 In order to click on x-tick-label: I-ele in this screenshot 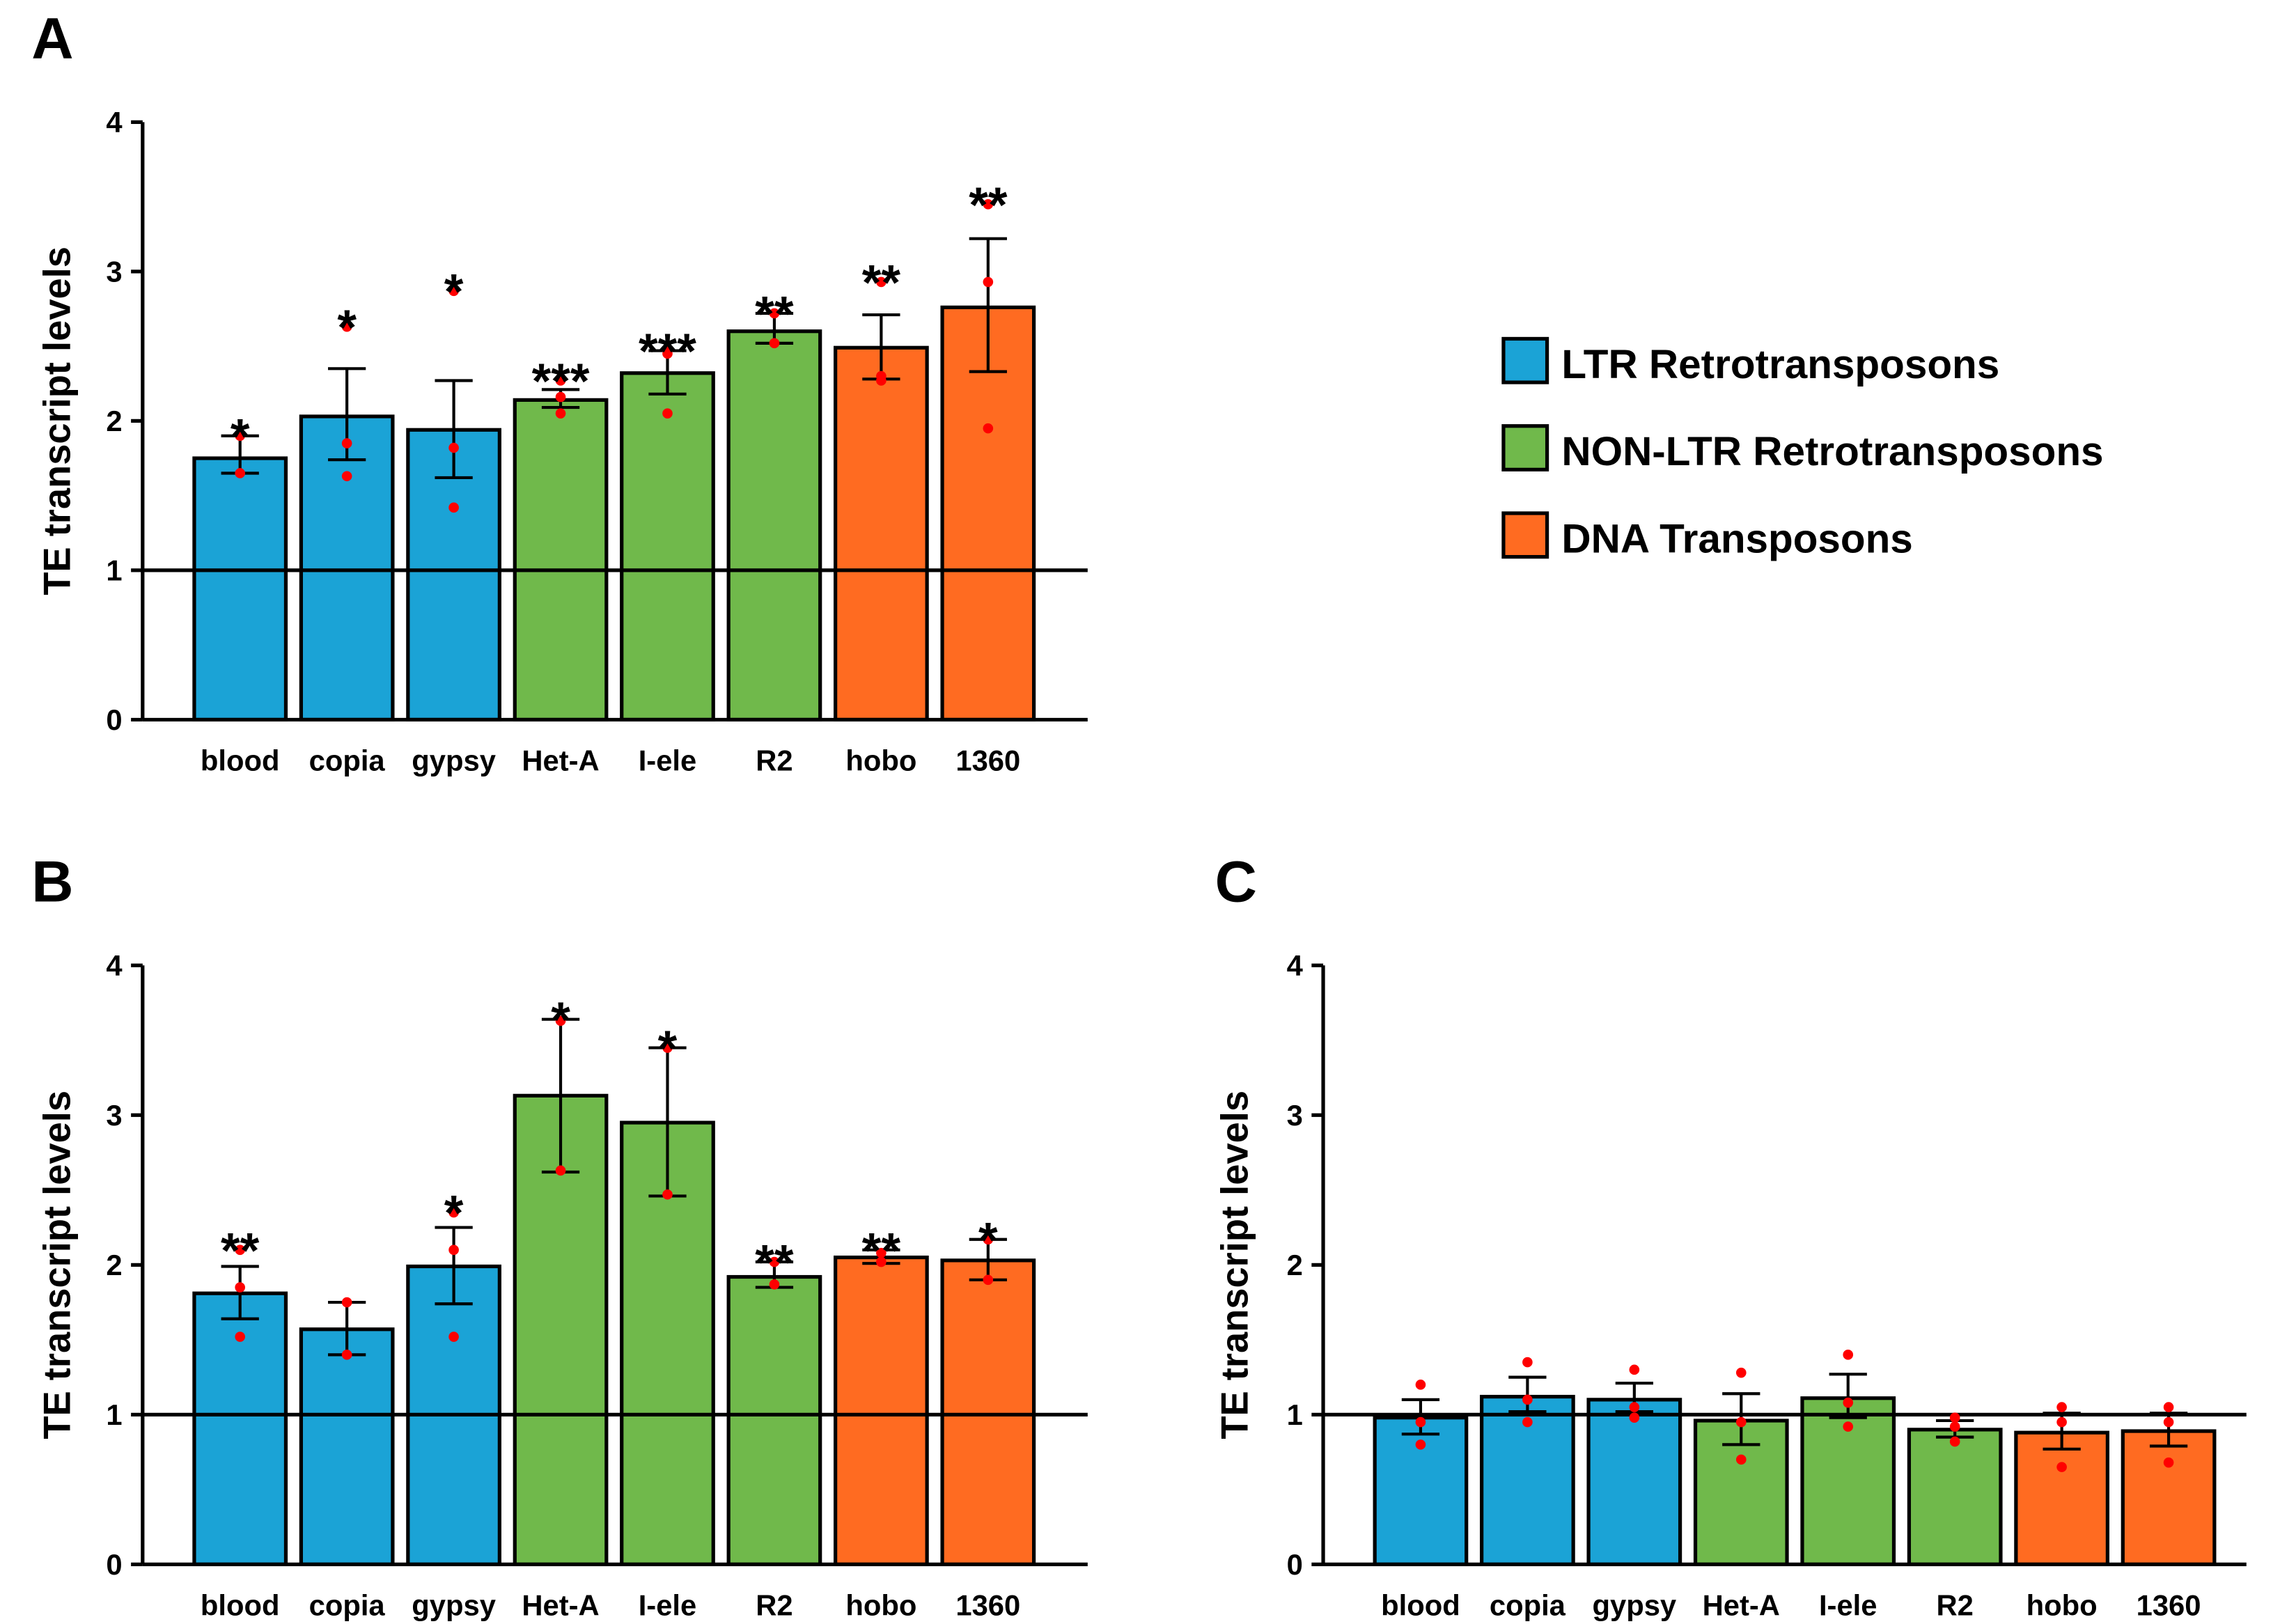, I will do `click(668, 1604)`.